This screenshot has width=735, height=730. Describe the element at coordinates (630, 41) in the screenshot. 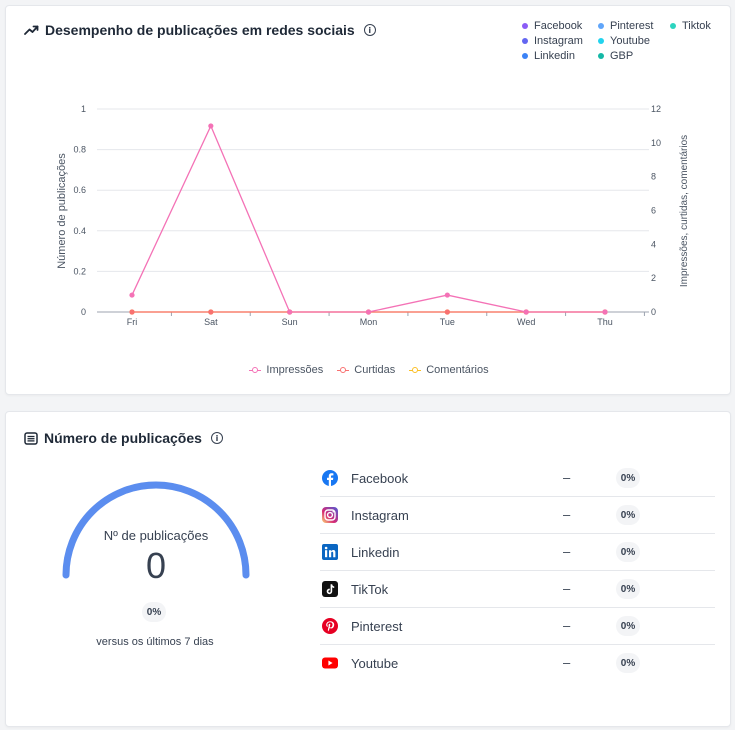

I see `legend-label: Youtube` at that location.